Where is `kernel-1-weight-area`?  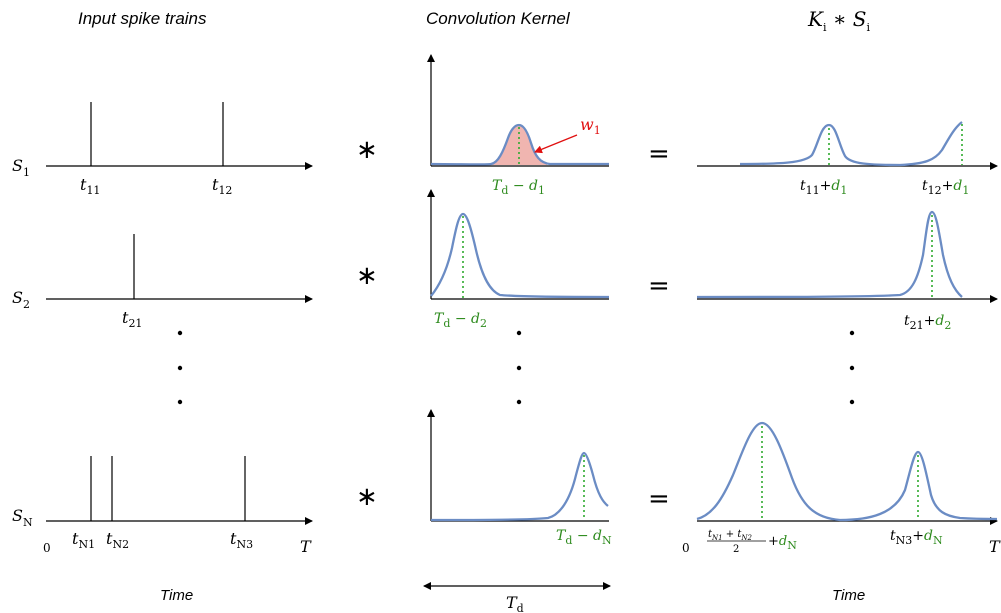 kernel-1-weight-area is located at coordinates (489, 145).